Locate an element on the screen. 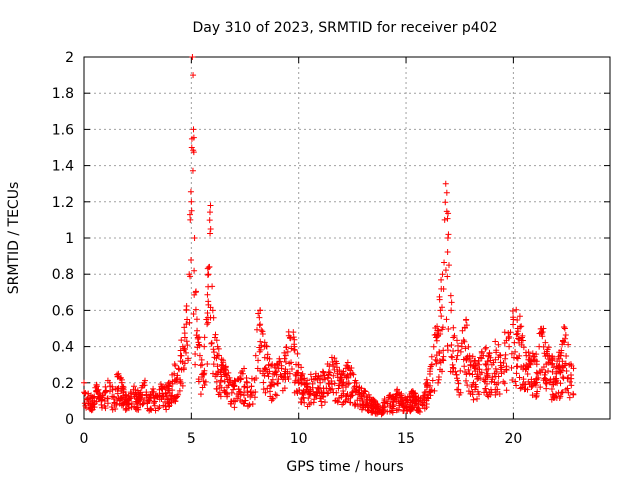  y-tick-label: 0.4 is located at coordinates (63, 348).